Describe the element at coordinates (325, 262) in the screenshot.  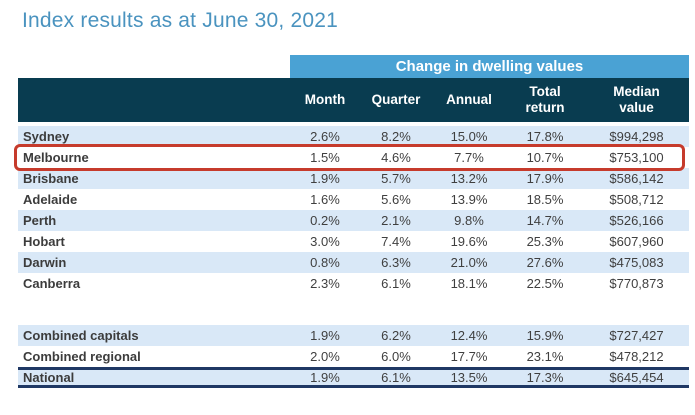
I see `cell-month: 0.8%` at that location.